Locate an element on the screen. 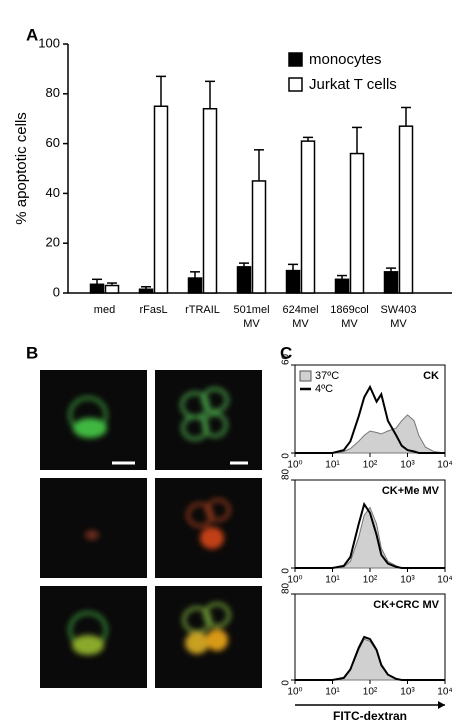 Image resolution: width=474 pixels, height=726 pixels. legend-label: monocytes is located at coordinates (345, 59).